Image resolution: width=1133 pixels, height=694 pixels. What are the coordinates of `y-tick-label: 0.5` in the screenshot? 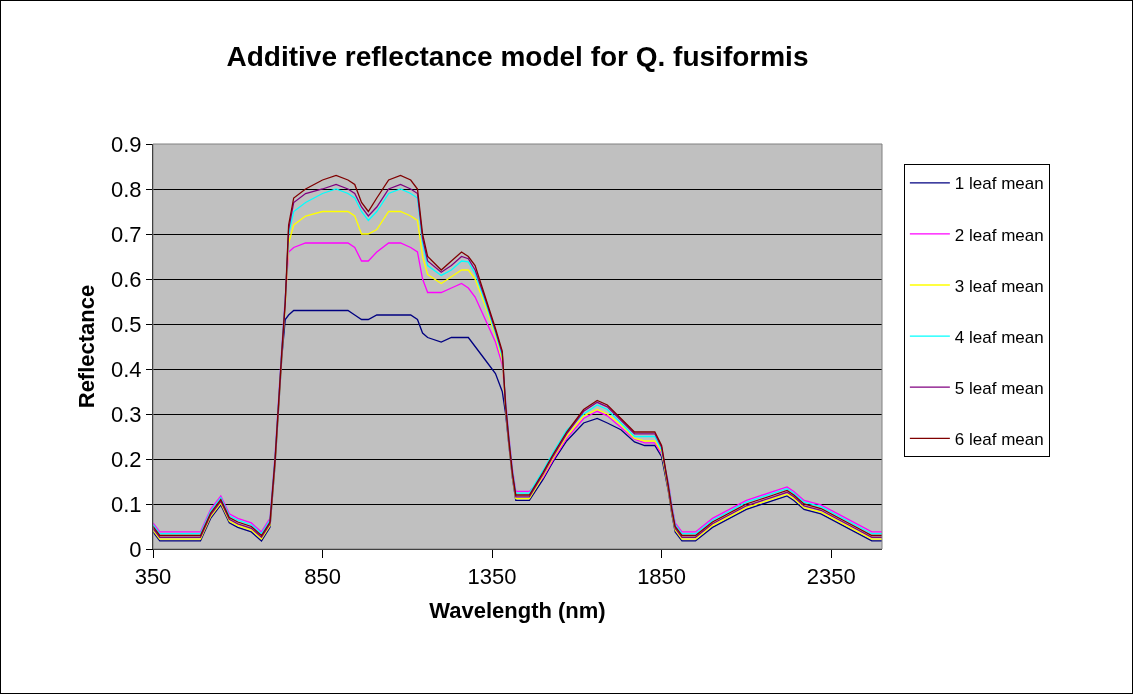 It's located at (126, 324).